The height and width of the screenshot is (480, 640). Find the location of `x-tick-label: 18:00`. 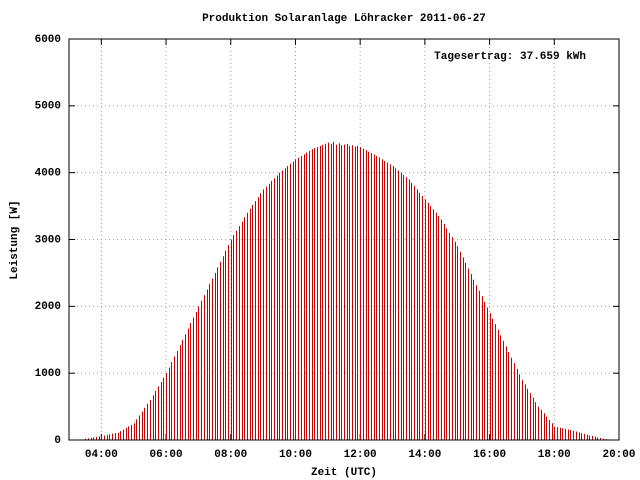

x-tick-label: 18:00 is located at coordinates (554, 455).